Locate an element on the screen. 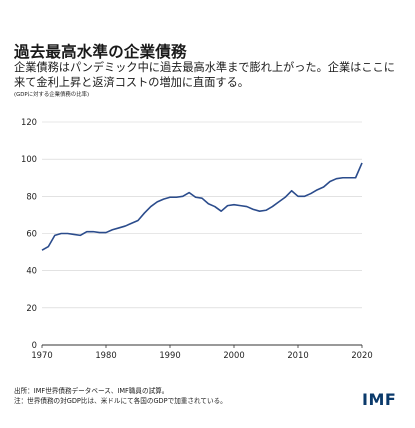 This screenshot has width=415, height=428. x-tick-labels: 1970 1980 1990 2000 2010 2020 is located at coordinates (202, 352).